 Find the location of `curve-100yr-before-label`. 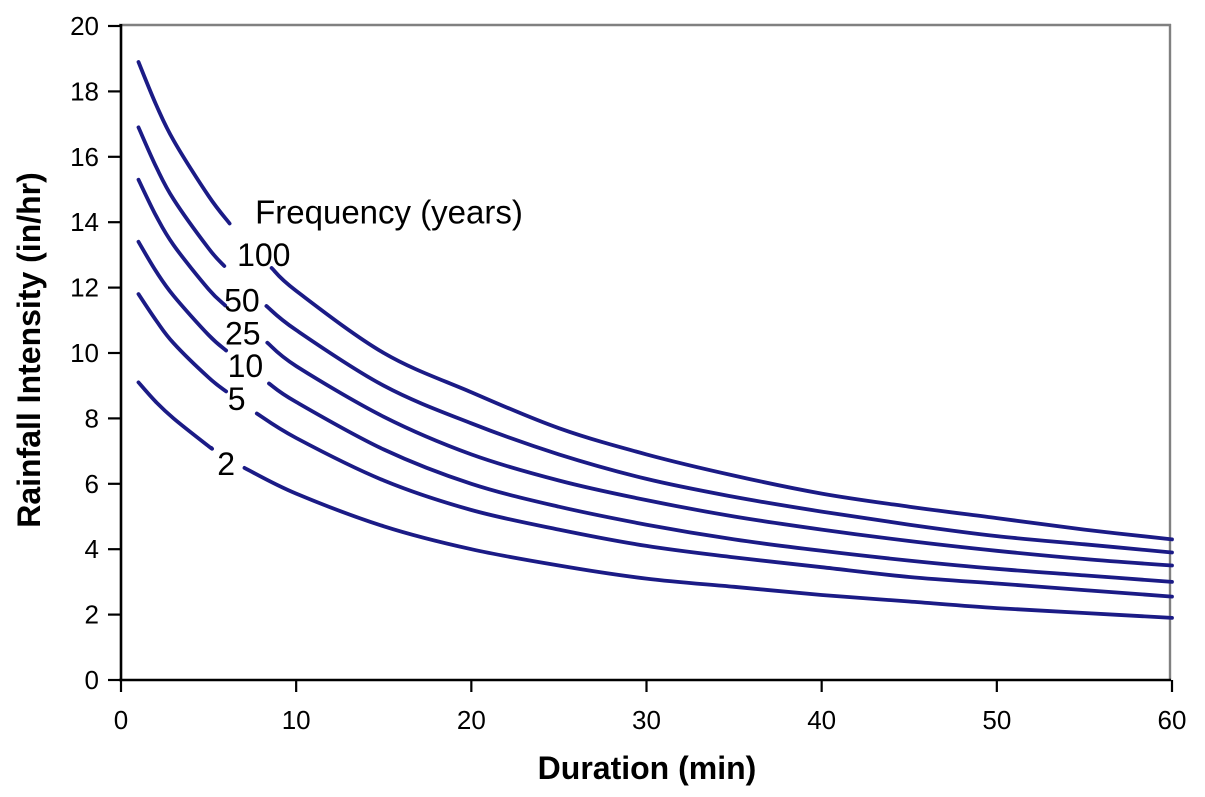

curve-100yr-before-label is located at coordinates (184, 143).